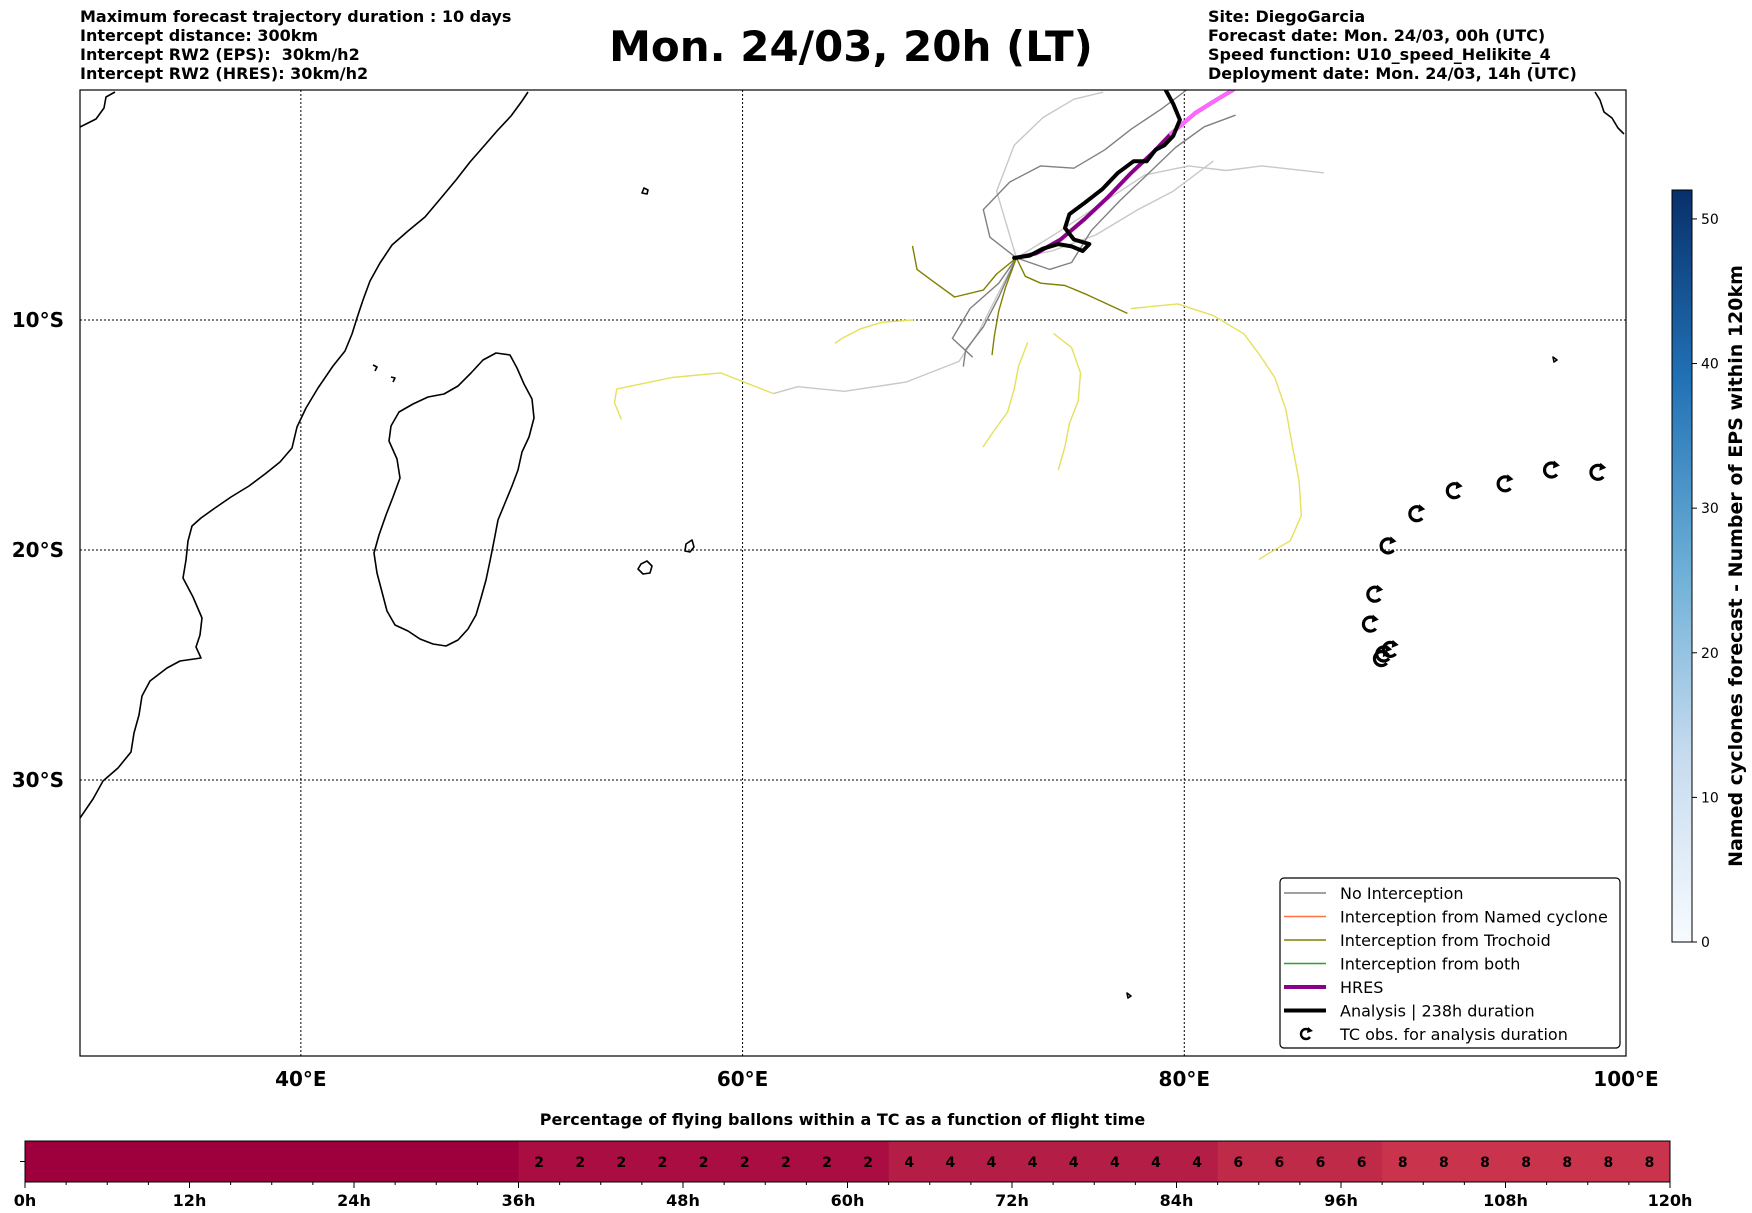 This screenshot has width=1752, height=1213. Describe the element at coordinates (199, 35) in the screenshot. I see `intercept-distance-text: Intercept distance: 300km` at that location.